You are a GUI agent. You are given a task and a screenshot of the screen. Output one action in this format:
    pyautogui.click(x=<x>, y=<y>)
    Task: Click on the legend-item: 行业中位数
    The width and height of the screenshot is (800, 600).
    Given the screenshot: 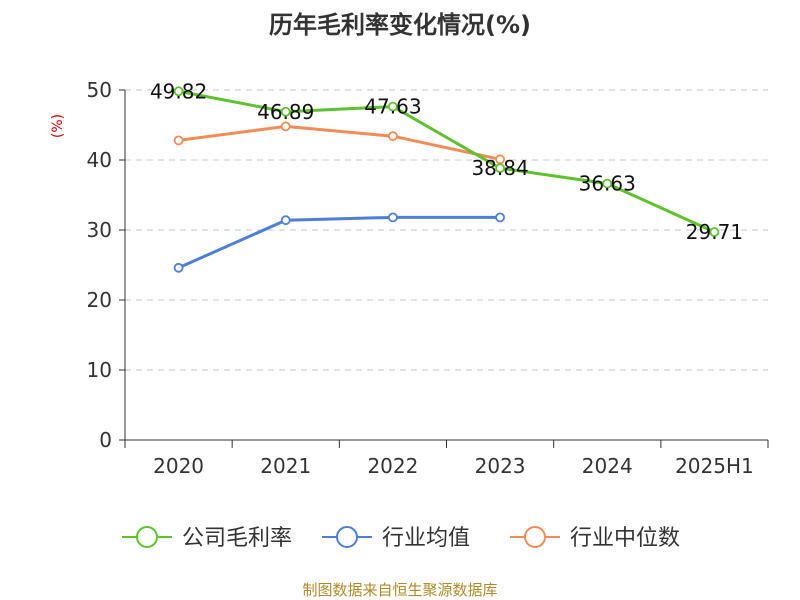 What is the action you would take?
    pyautogui.click(x=595, y=538)
    